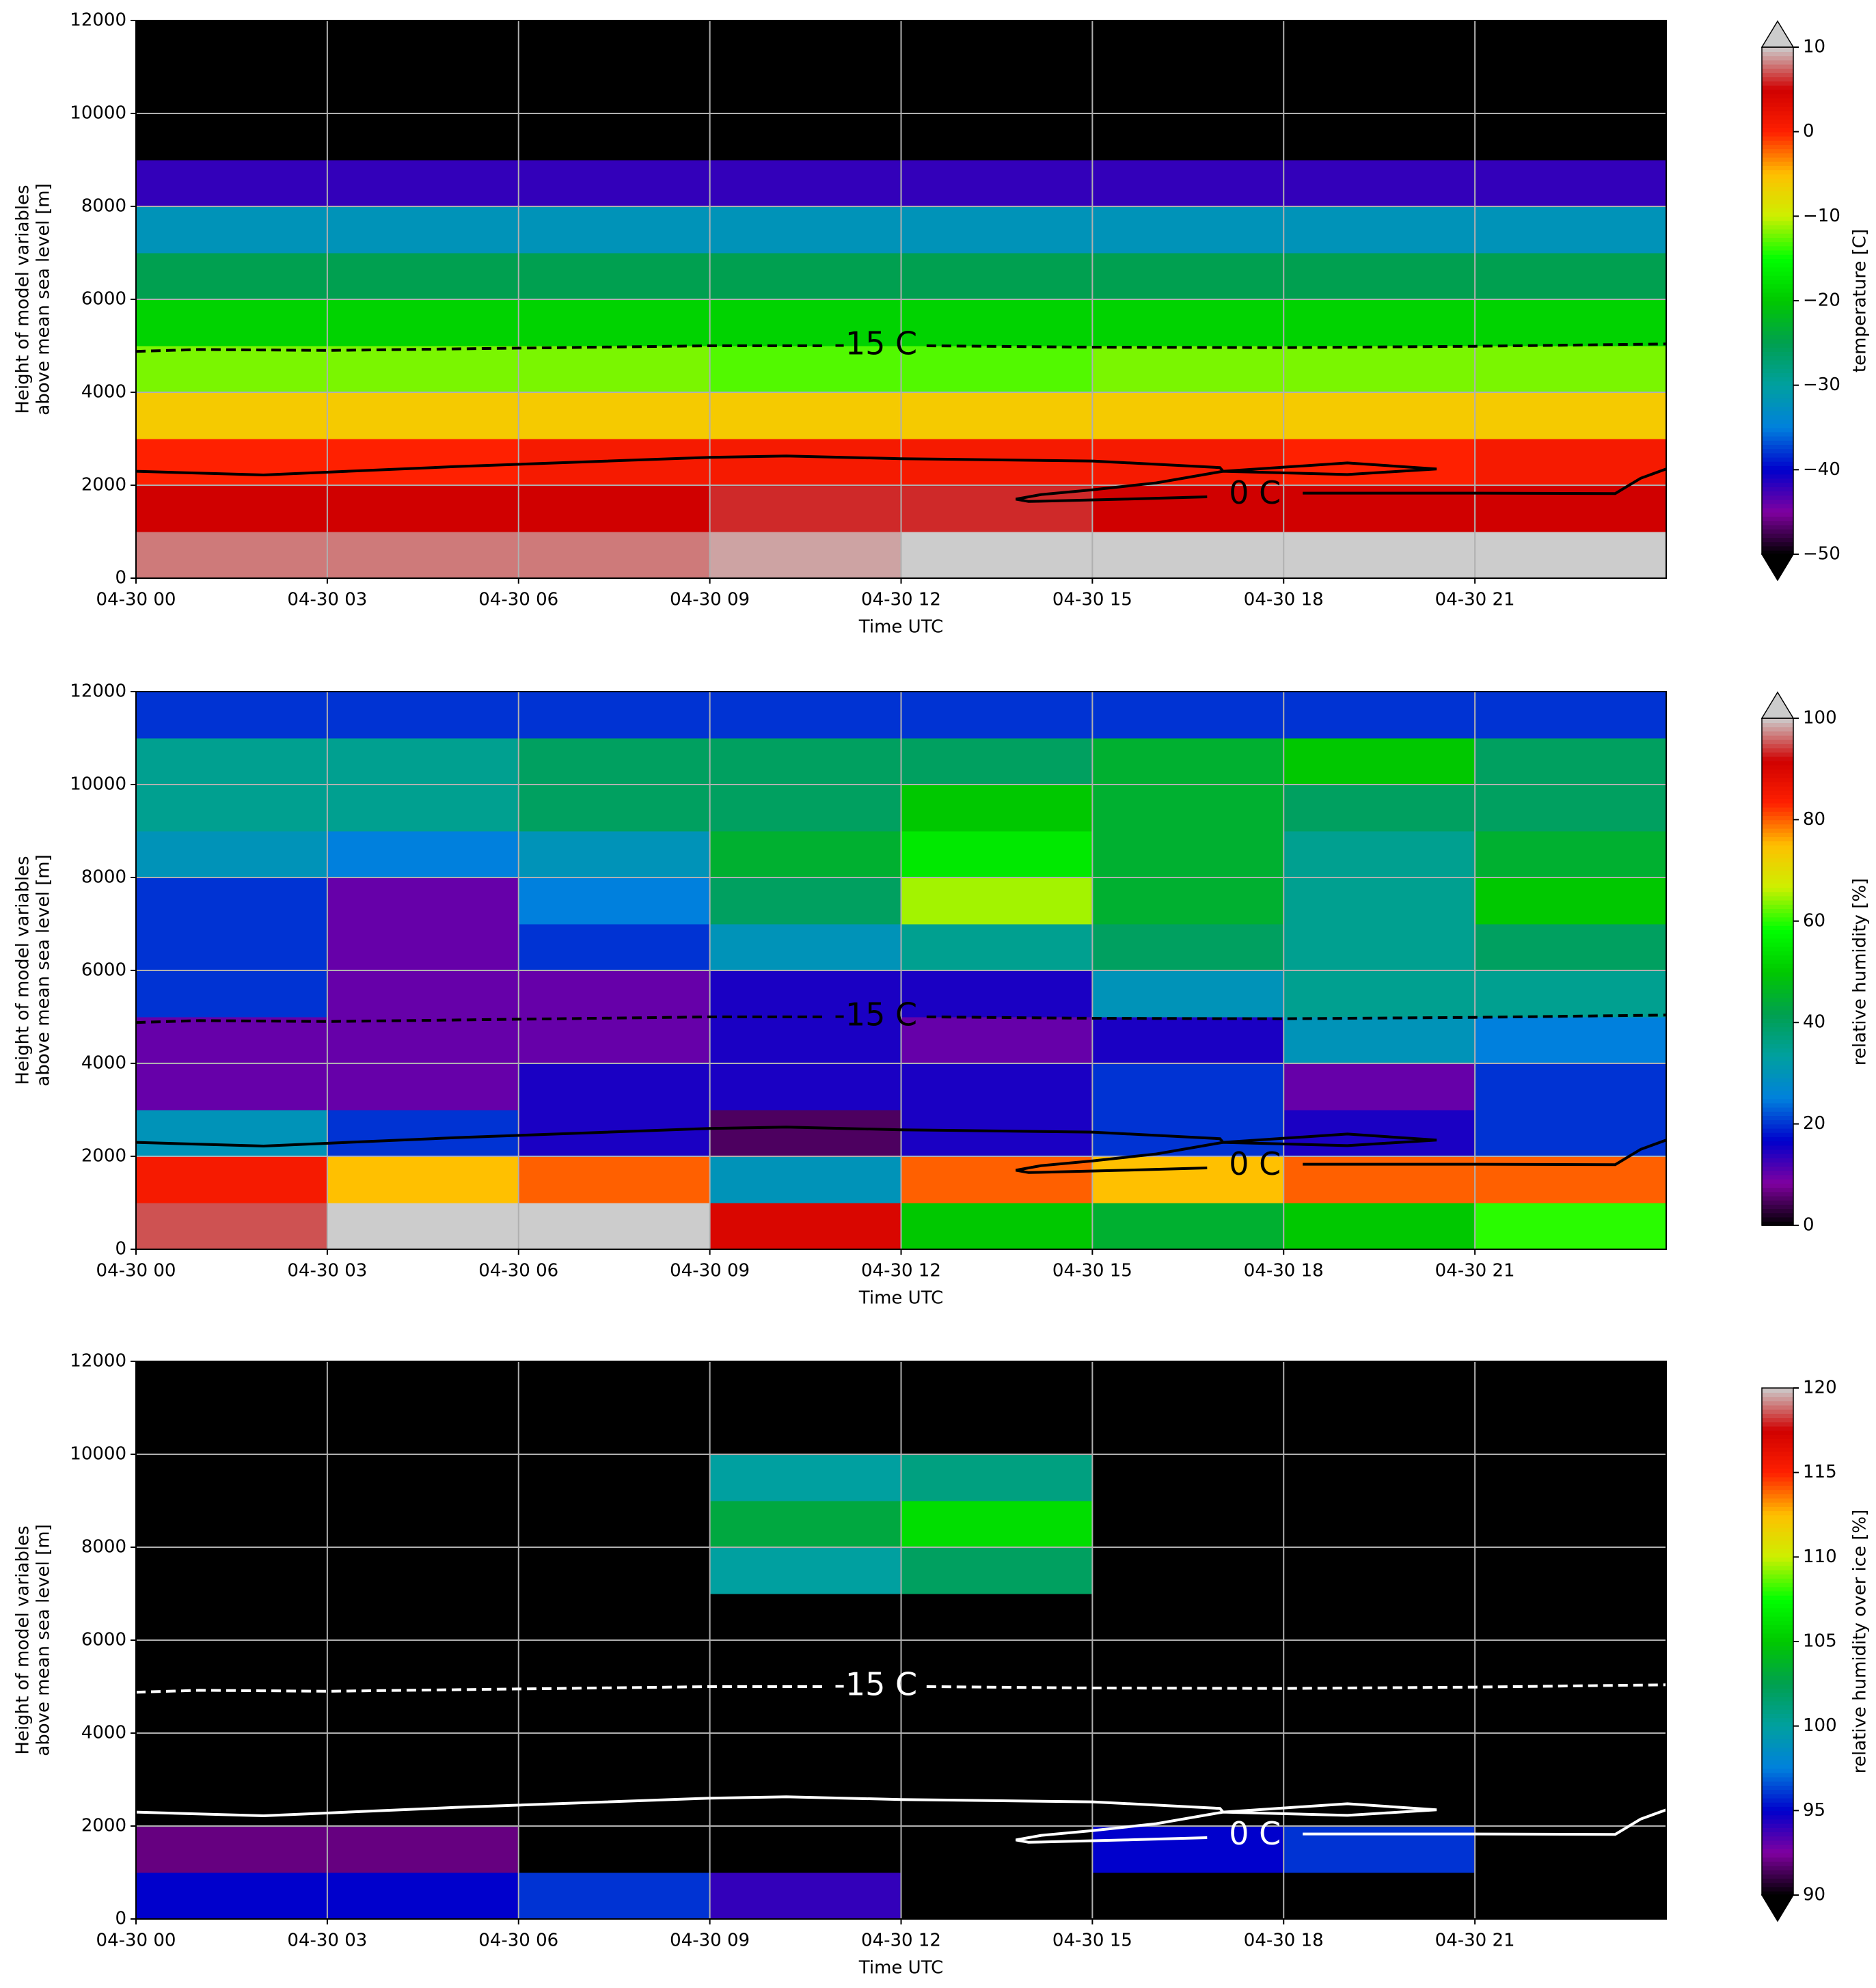 The height and width of the screenshot is (1988, 1876). I want to click on x-tick-label: 04-30 18, so click(1284, 1271).